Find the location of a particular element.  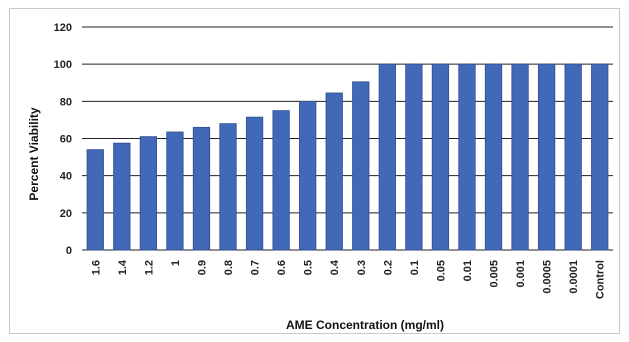

x-axis-title: AME Concentration (mg/ml) is located at coordinates (365, 325).